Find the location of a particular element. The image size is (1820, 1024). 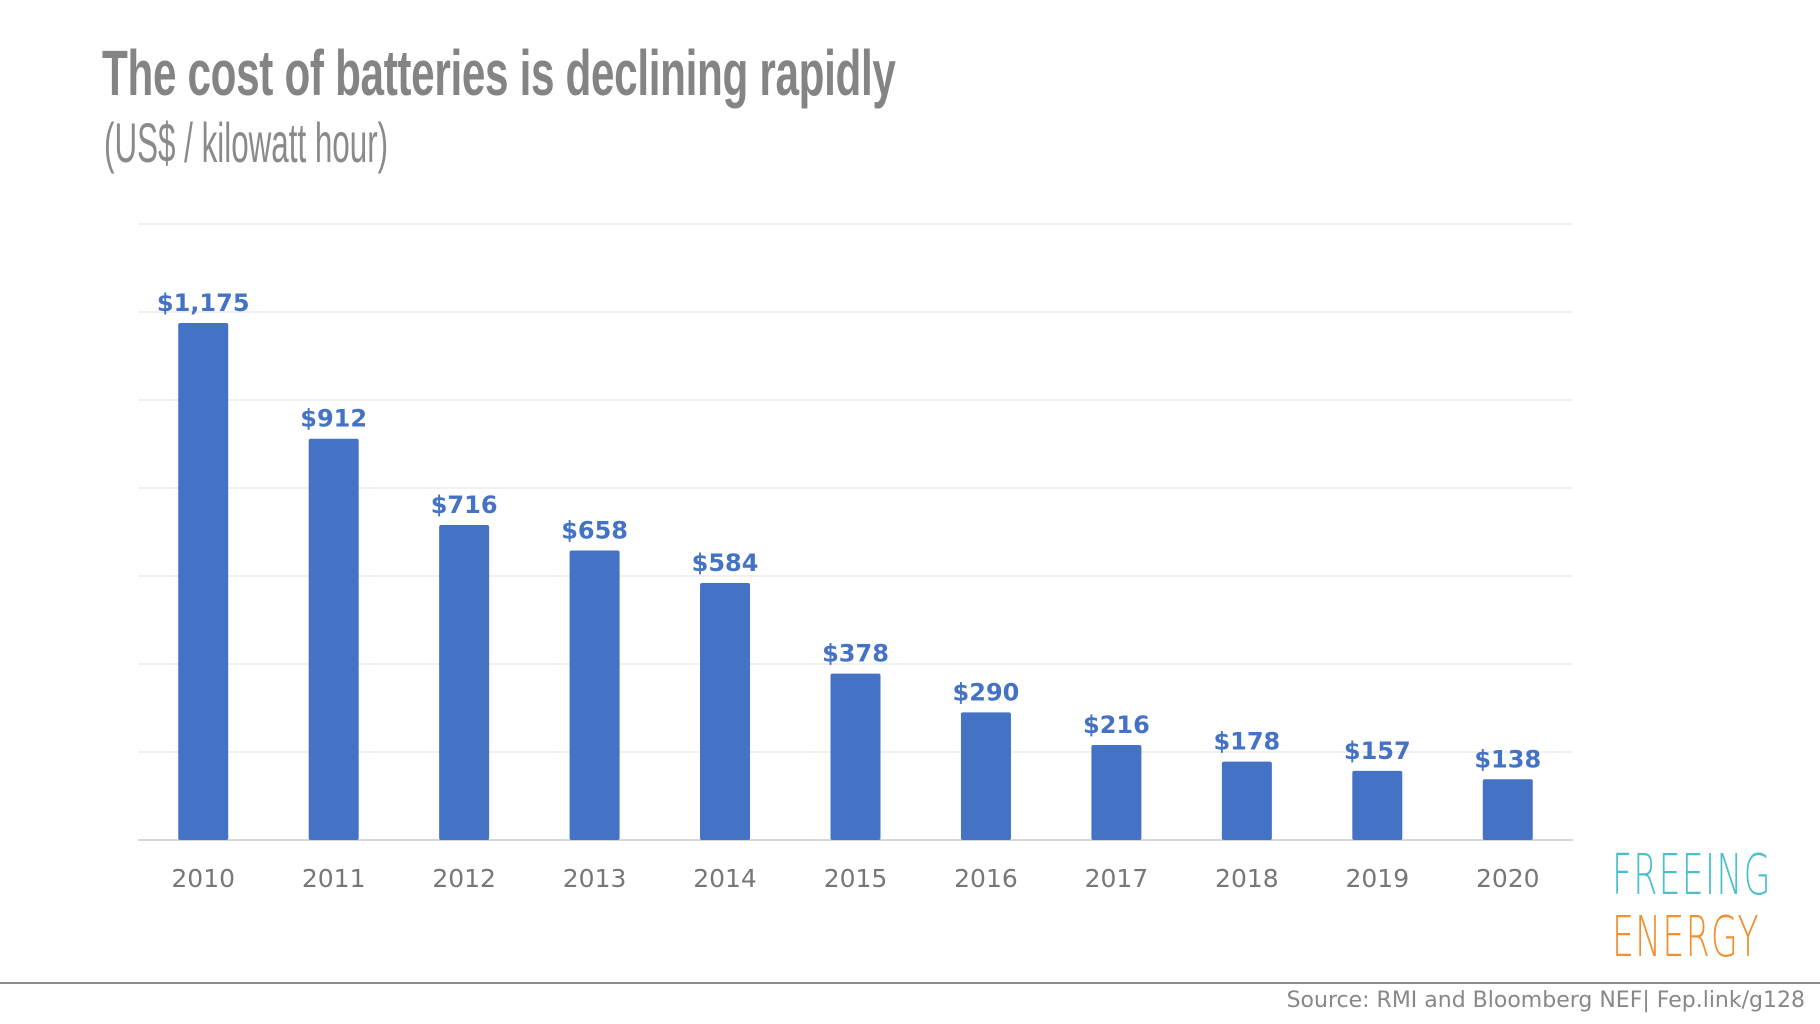

data-label: $658 is located at coordinates (594, 530).